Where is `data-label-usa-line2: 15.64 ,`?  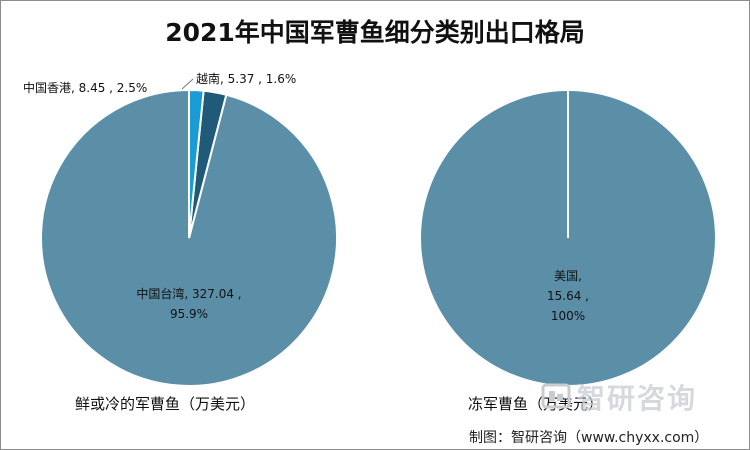 data-label-usa-line2: 15.64 , is located at coordinates (568, 296).